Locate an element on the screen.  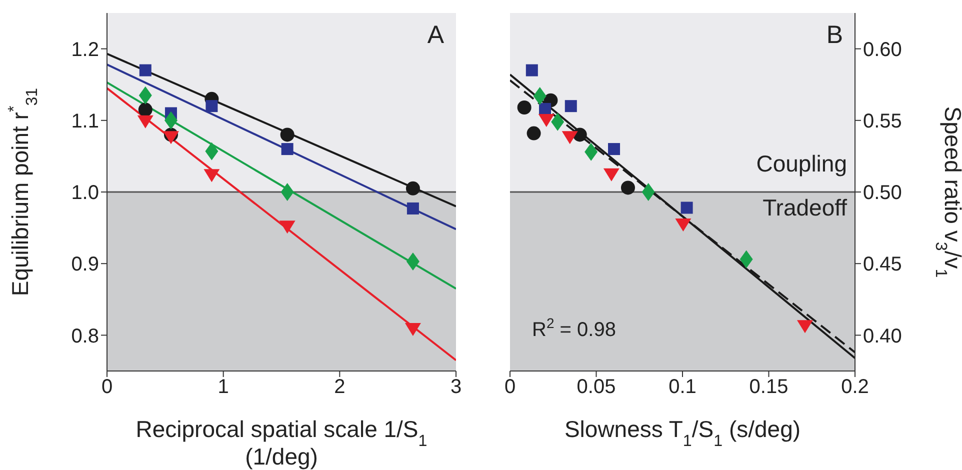
x-axis-title: Slowness T$_{1}$/S$_{1}$ (s/deg) is located at coordinates (682, 433).